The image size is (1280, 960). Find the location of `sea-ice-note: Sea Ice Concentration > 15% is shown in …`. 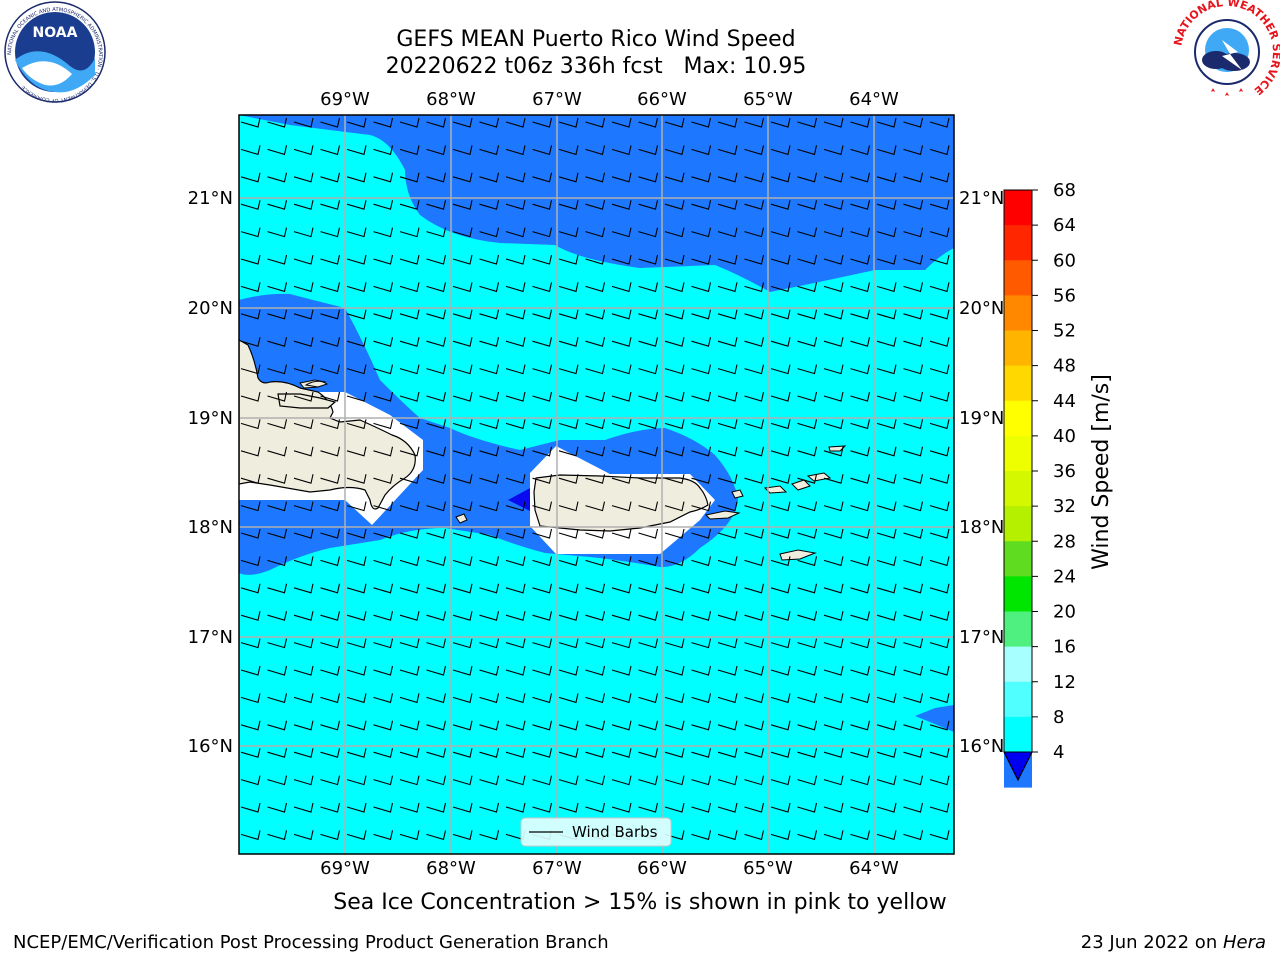

sea-ice-note: Sea Ice Concentration > 15% is shown in … is located at coordinates (640, 902).